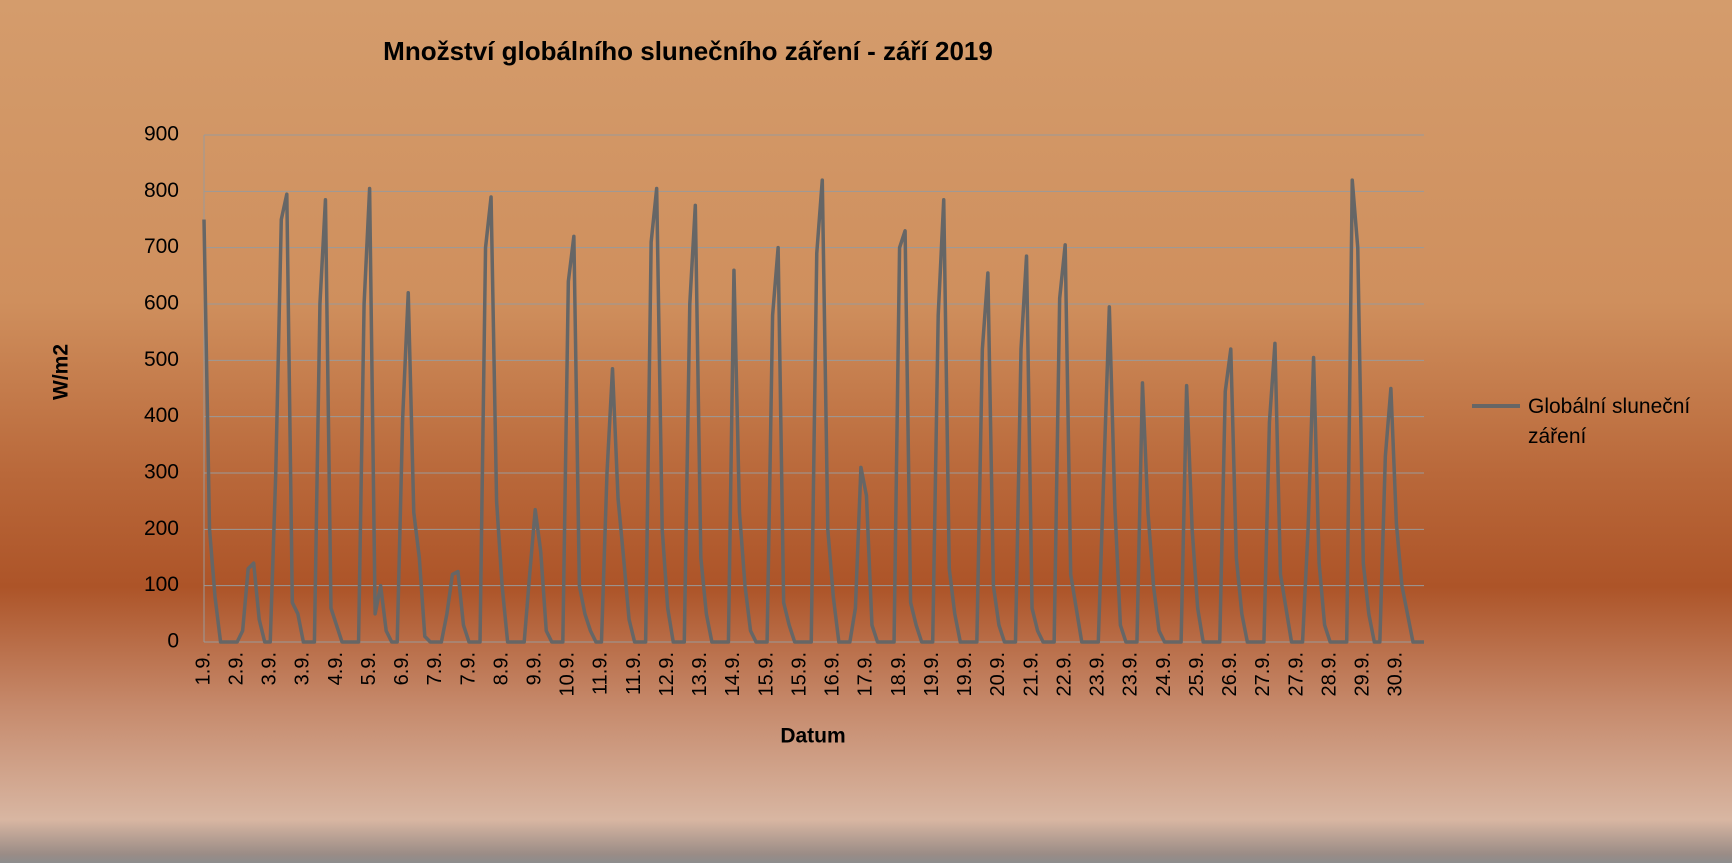  Describe the element at coordinates (998, 674) in the screenshot. I see `x-tick-label: 20.9.` at that location.